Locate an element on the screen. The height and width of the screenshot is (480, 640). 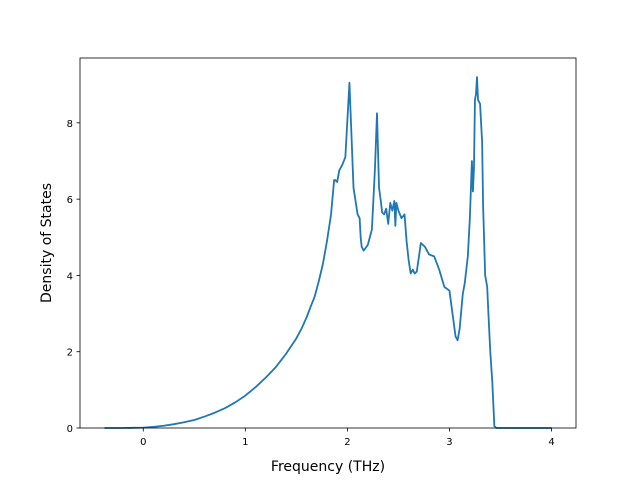
x-axis-label: Frequency (THz) is located at coordinates (328, 467).